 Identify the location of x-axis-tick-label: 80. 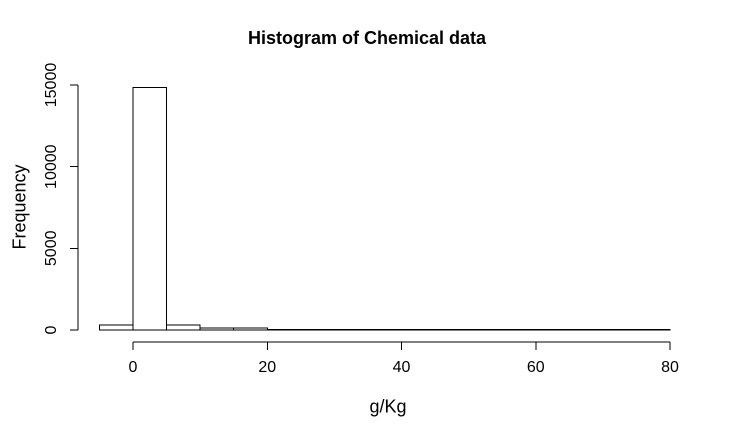
(670, 367).